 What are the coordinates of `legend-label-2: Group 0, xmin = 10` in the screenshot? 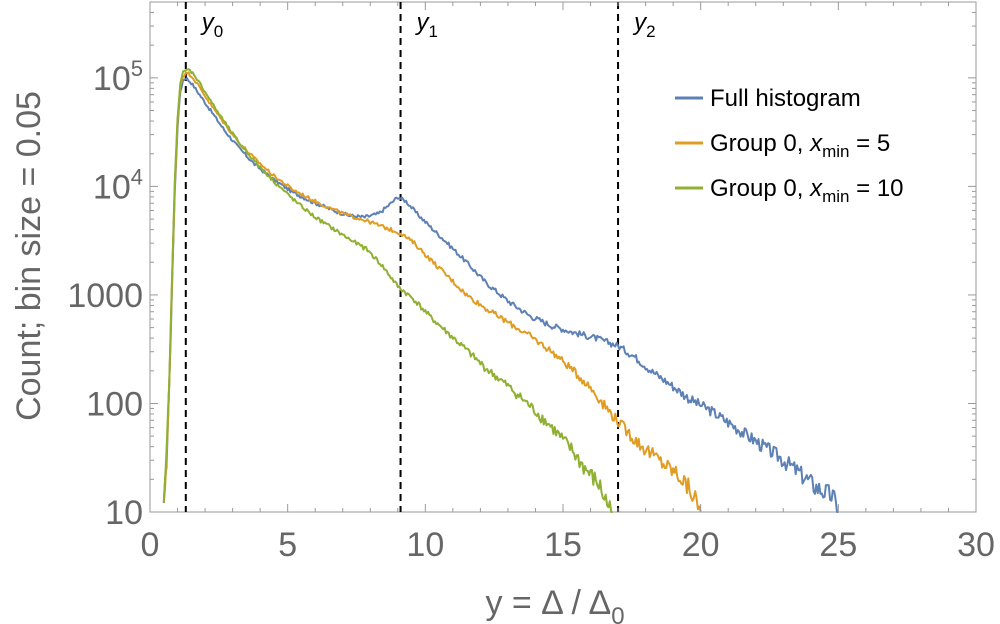 It's located at (807, 190).